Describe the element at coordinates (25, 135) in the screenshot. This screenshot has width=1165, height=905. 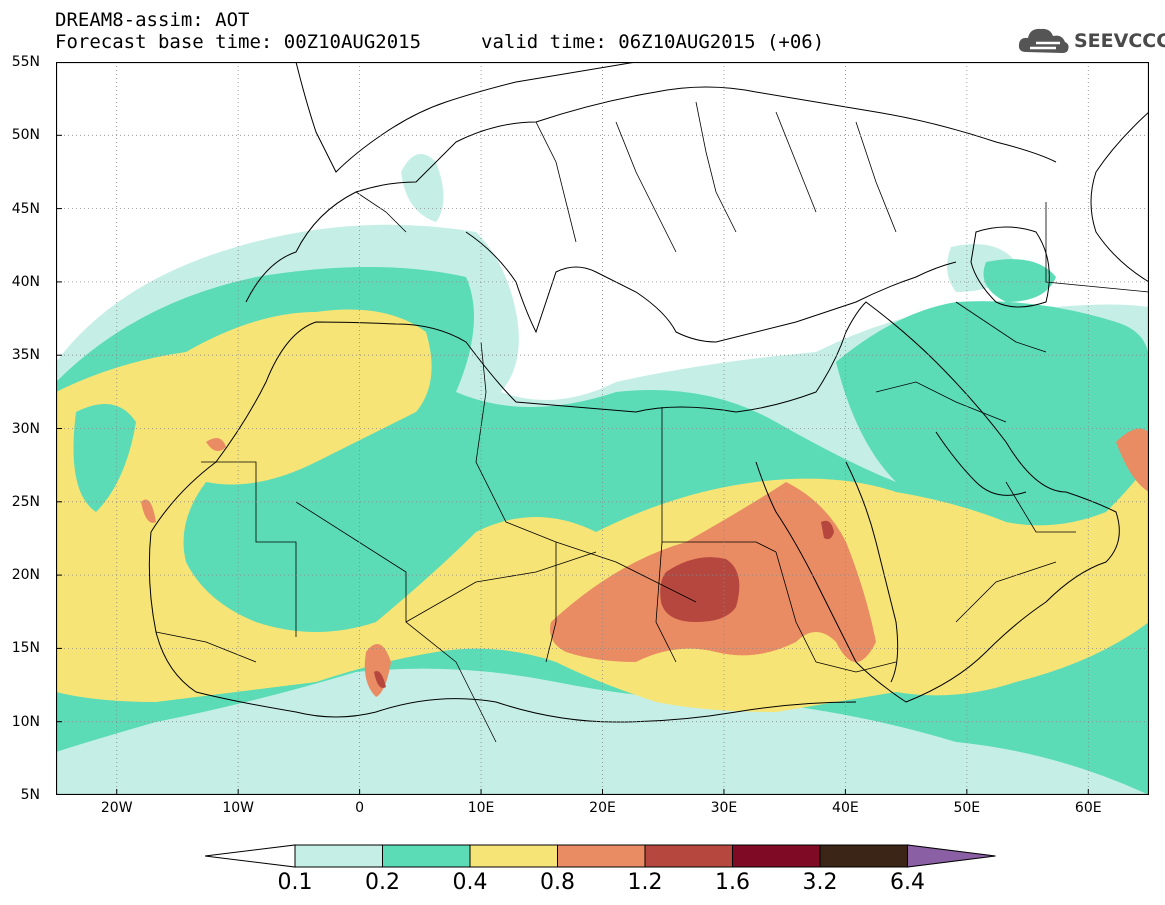
I see `lat-label: 50N` at that location.